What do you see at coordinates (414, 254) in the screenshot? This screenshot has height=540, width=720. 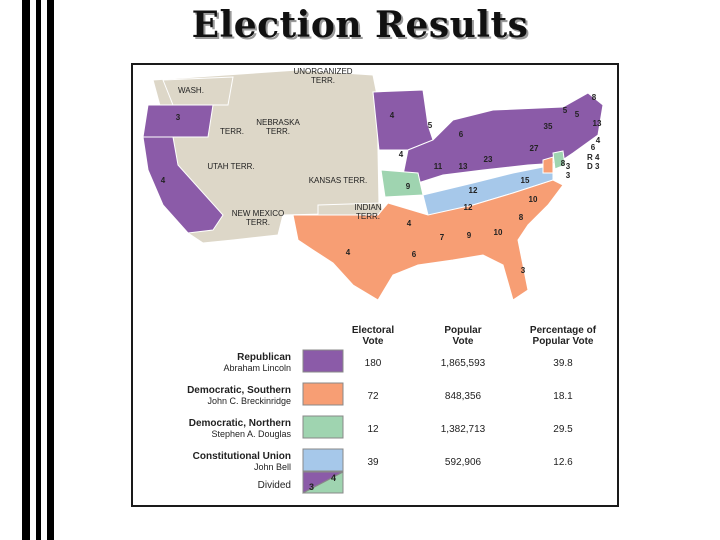 I see `ev-label-louisiana: 6` at bounding box center [414, 254].